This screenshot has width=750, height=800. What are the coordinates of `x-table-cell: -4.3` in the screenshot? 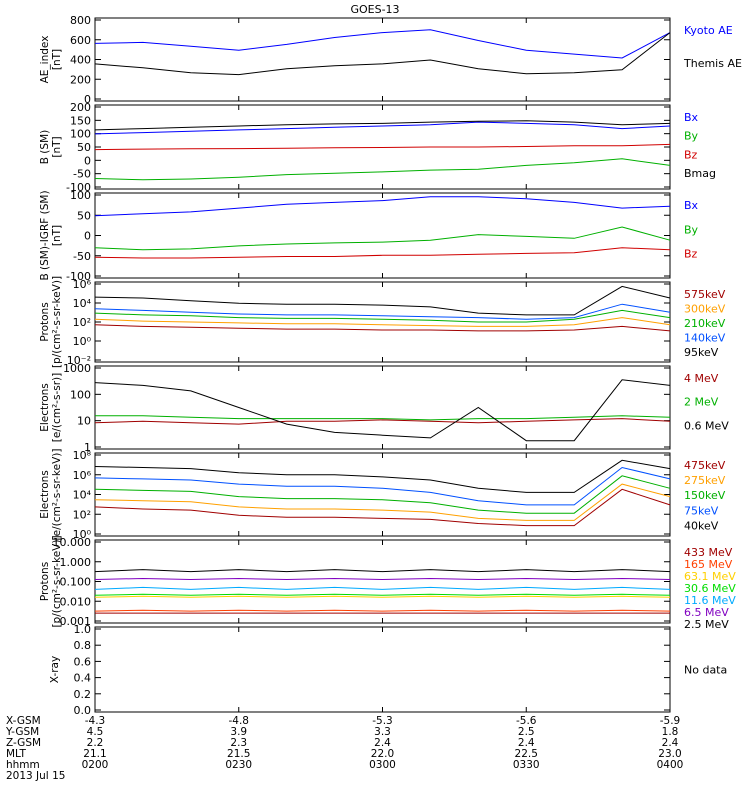 It's located at (95, 721).